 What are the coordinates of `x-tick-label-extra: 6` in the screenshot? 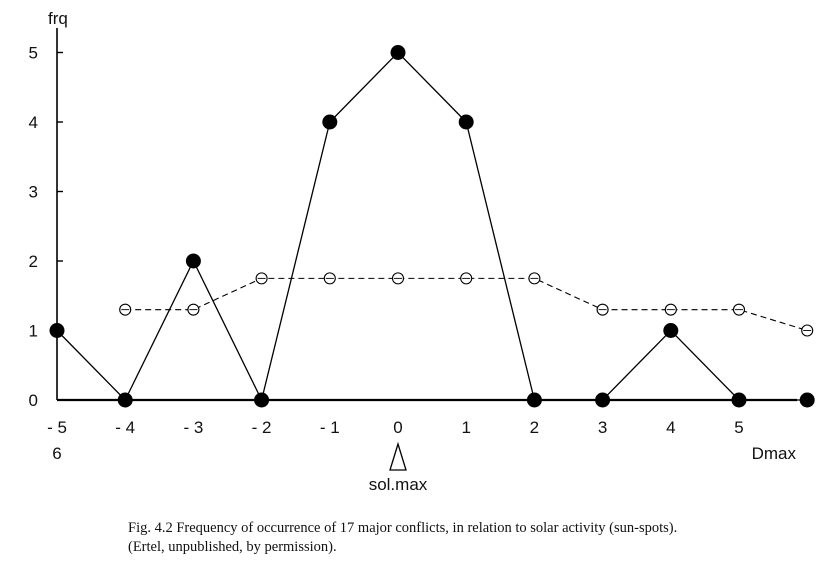 It's located at (56, 453).